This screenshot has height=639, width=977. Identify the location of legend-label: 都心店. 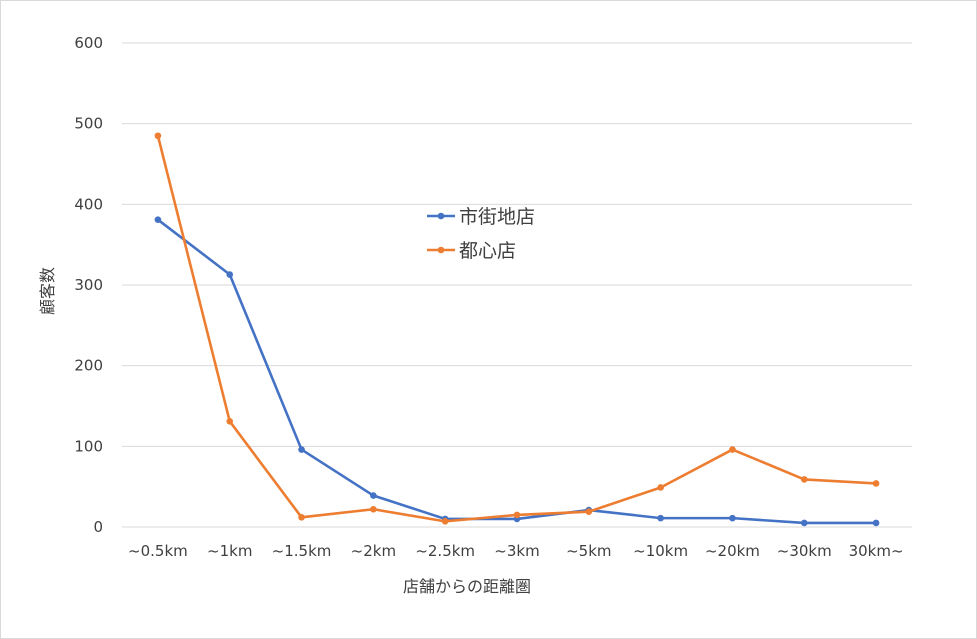
(487, 251).